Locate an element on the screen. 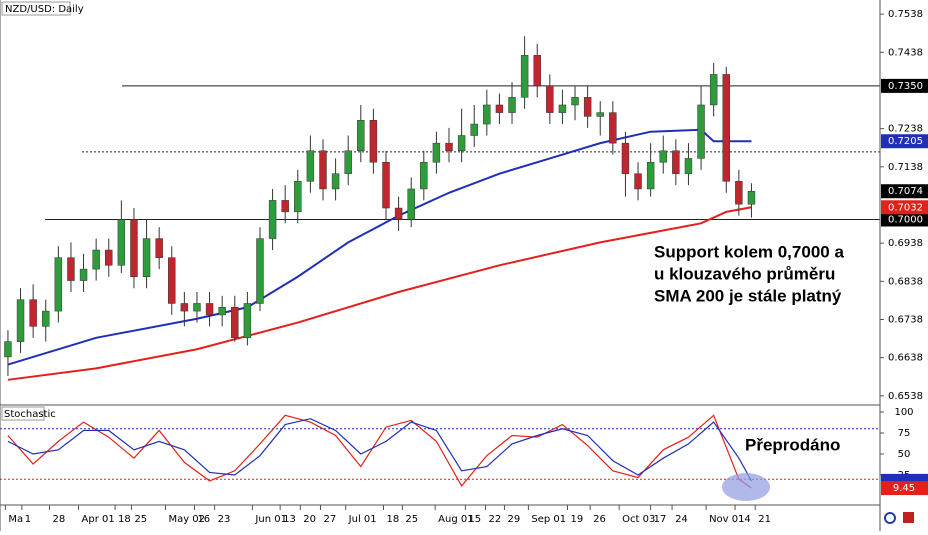  x-tick-label: 1 is located at coordinates (28, 519).